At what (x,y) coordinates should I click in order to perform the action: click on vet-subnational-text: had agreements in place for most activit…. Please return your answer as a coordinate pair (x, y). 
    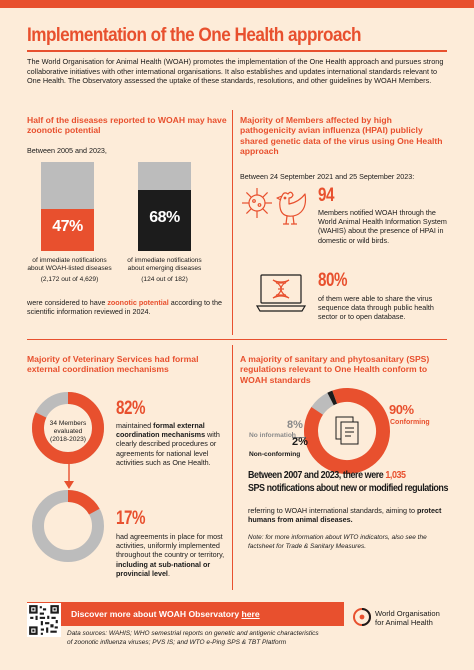
    Looking at the image, I should click on (172, 555).